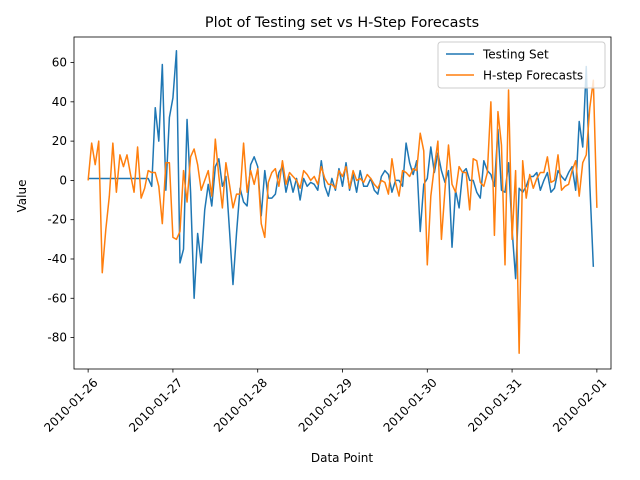 The width and height of the screenshot is (640, 480). What do you see at coordinates (342, 23) in the screenshot?
I see `chart-title: Plot of Testing set vs H-Step Forecasts` at bounding box center [342, 23].